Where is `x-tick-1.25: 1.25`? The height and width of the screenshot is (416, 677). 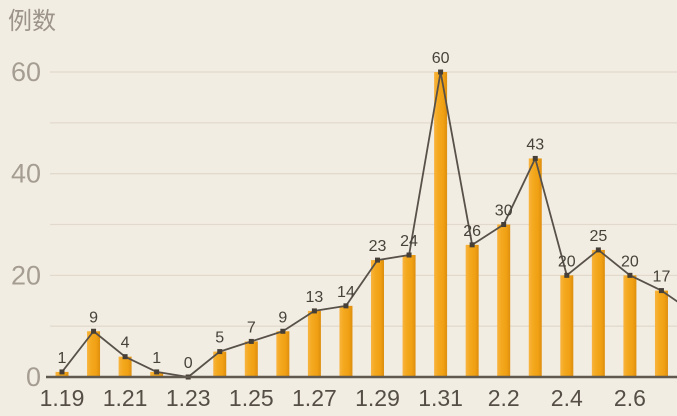
x-tick-1.25: 1.25 is located at coordinates (251, 398).